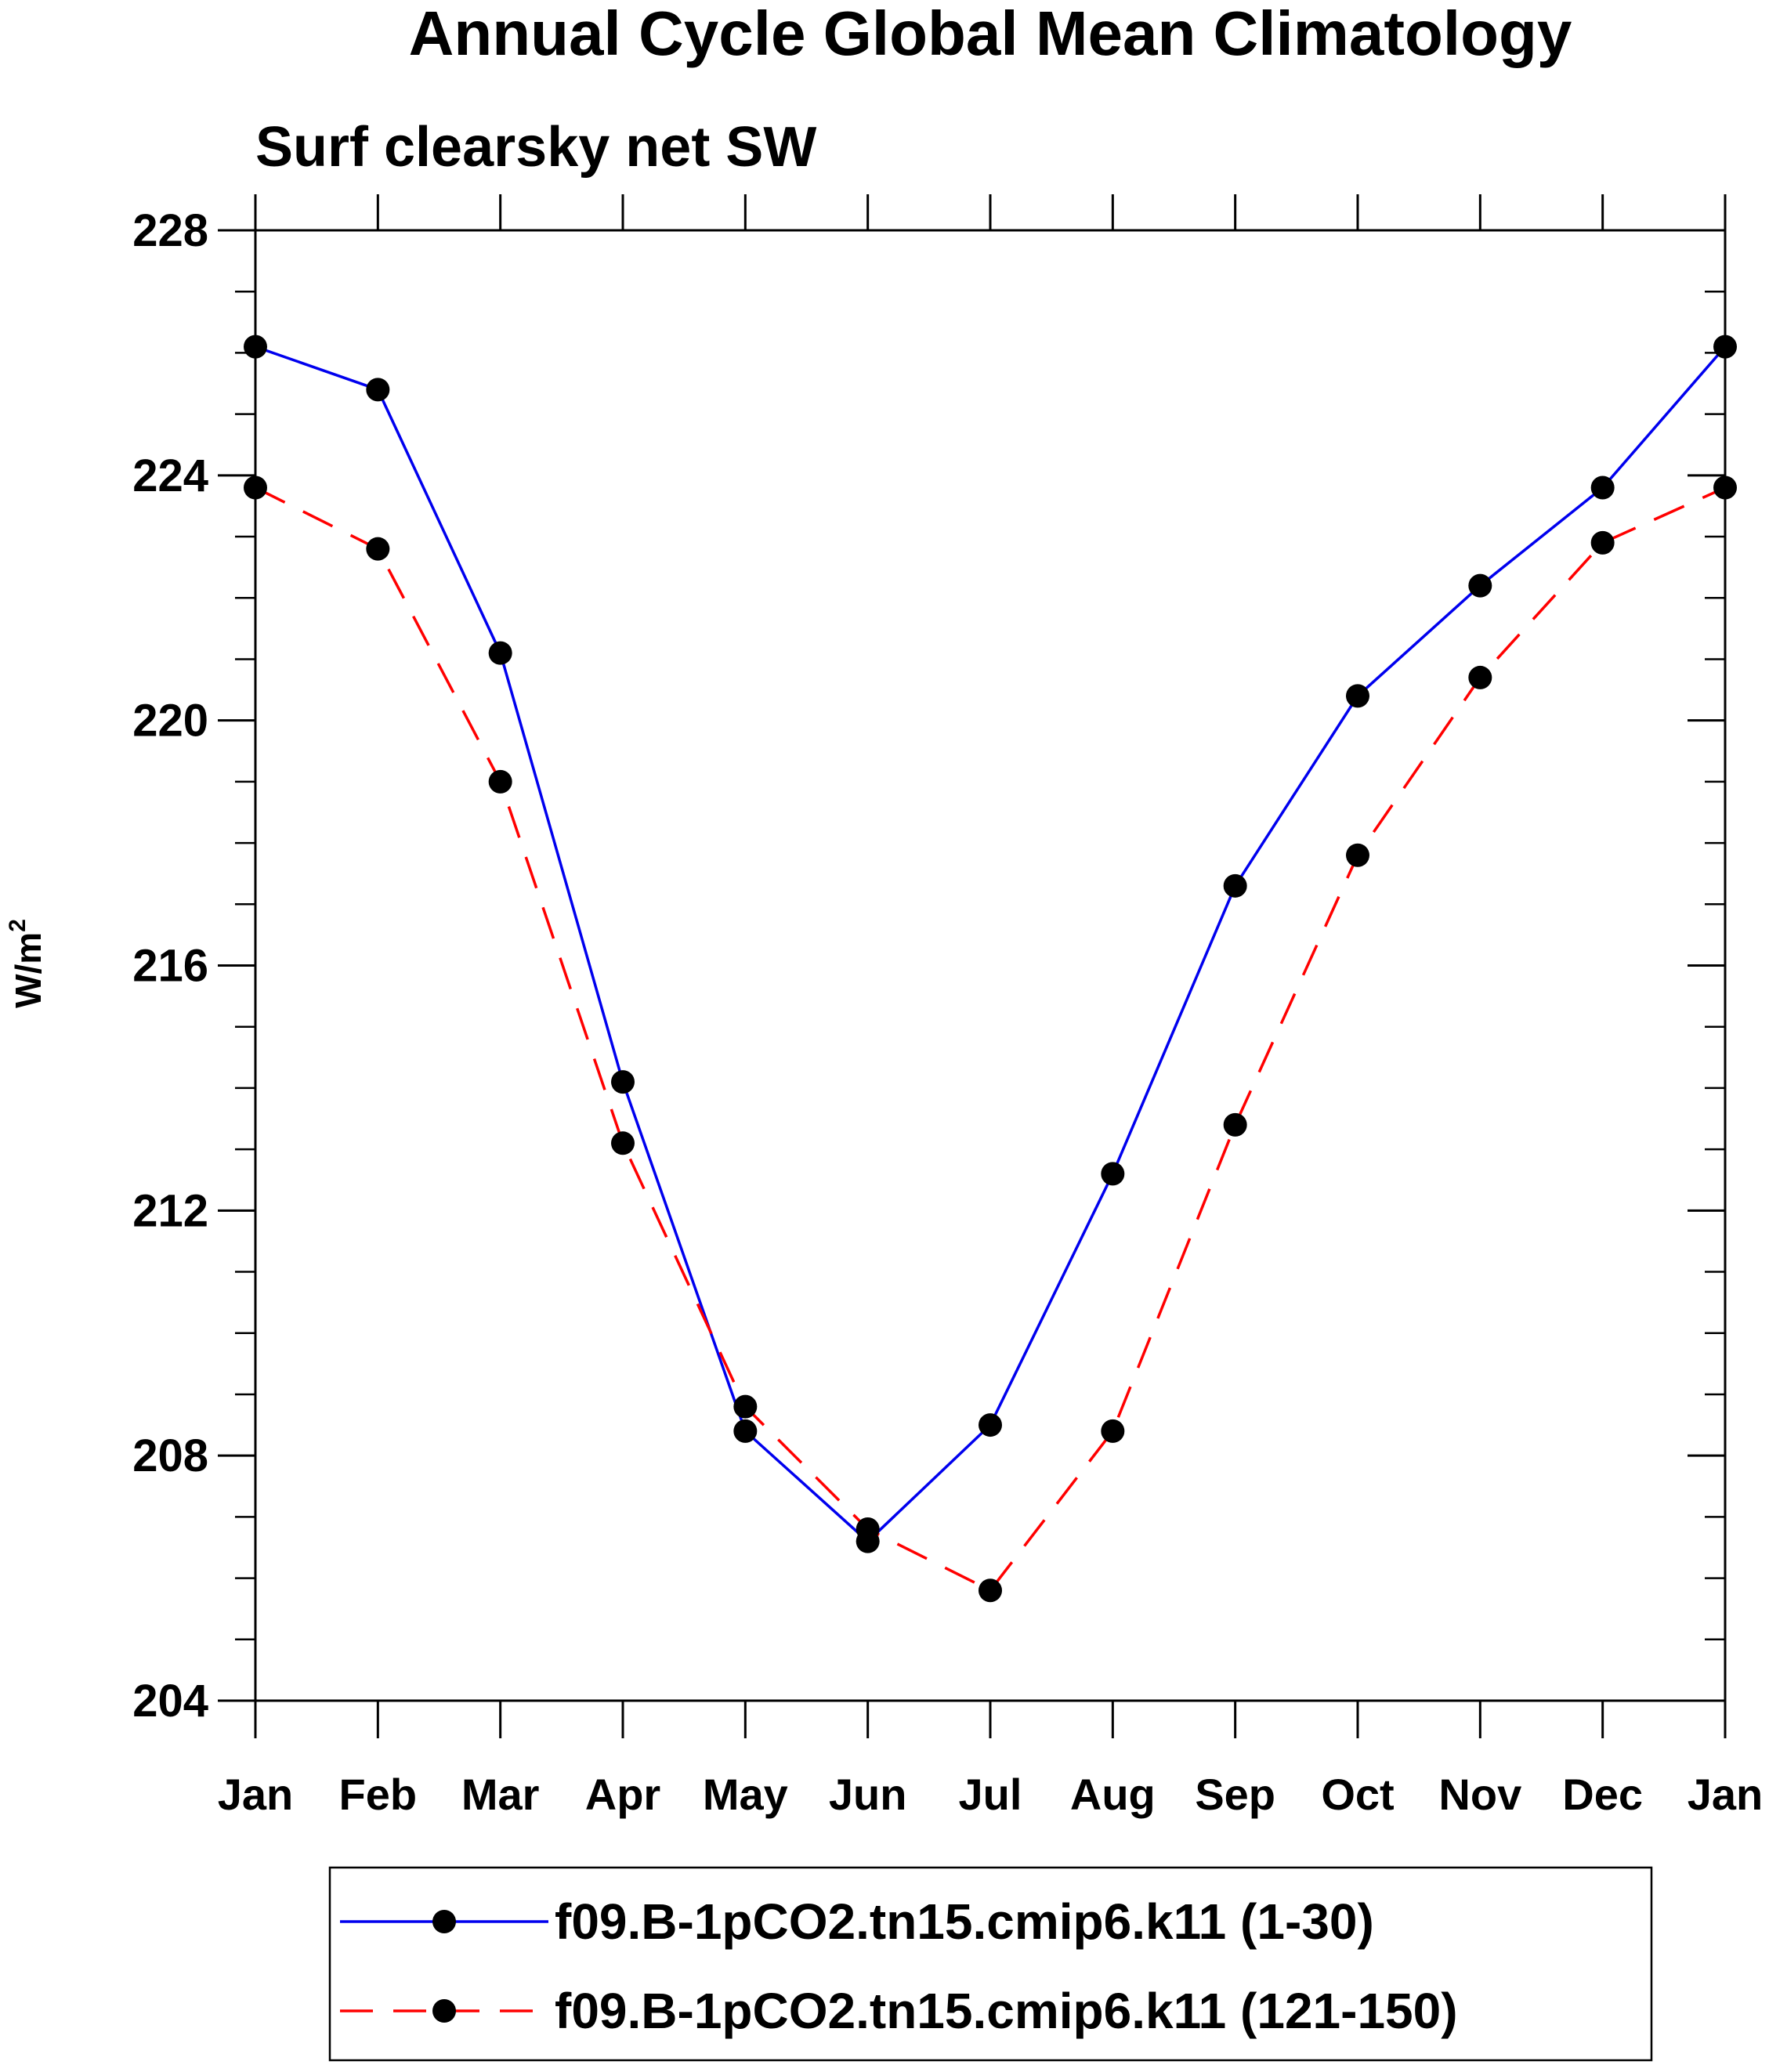 This screenshot has width=1769, height=2072. I want to click on chart-subtitle: Surf clearsky net SW, so click(535, 147).